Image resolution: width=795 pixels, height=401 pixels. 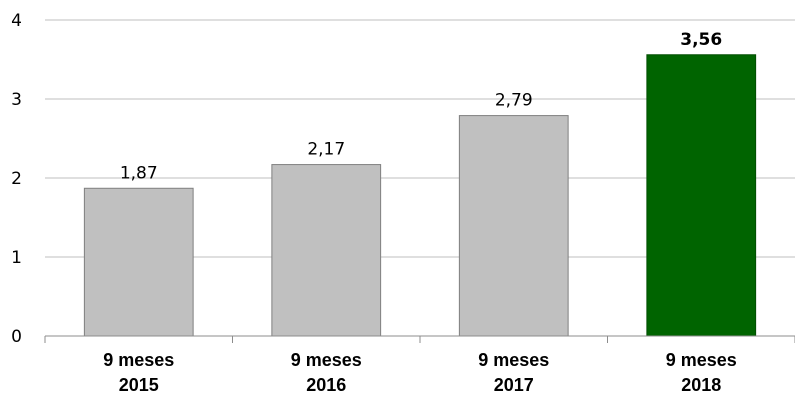 I want to click on y-tick-label-2: 2, so click(x=16, y=179).